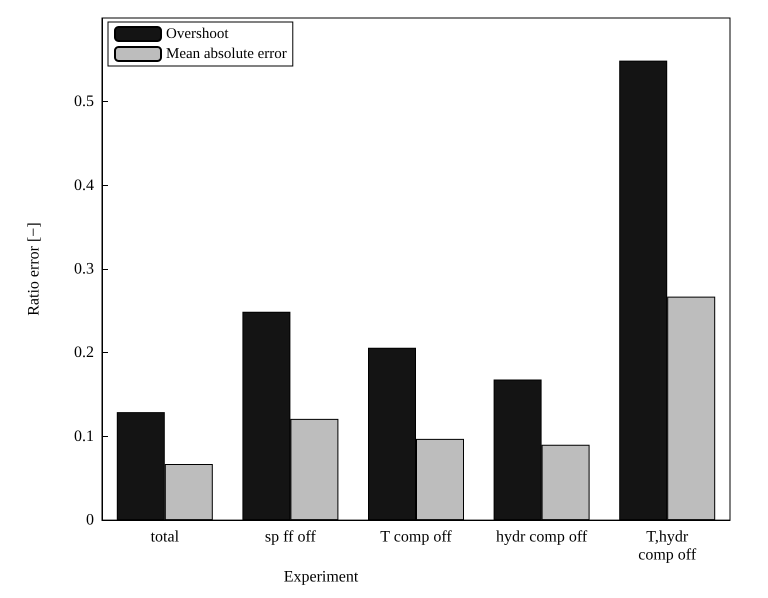 This screenshot has height=598, width=768. Describe the element at coordinates (84, 185) in the screenshot. I see `y-tick-label: 0.4` at that location.